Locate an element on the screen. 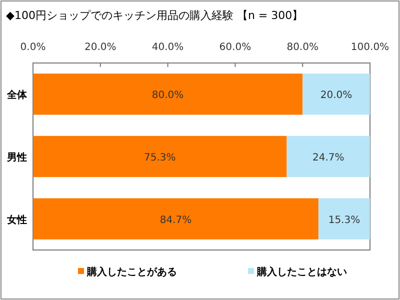 The image size is (400, 300). x-tick-label: 20.0% is located at coordinates (100, 47).